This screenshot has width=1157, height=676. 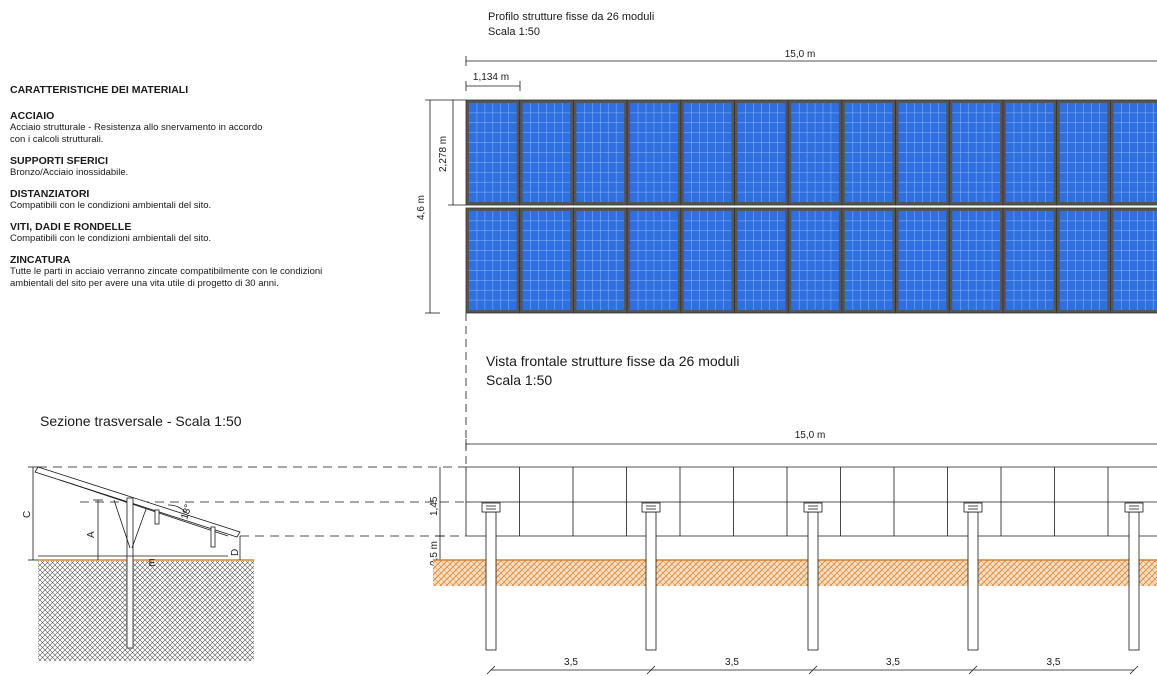 What do you see at coordinates (252, 501) in the screenshot?
I see `projection-lines` at bounding box center [252, 501].